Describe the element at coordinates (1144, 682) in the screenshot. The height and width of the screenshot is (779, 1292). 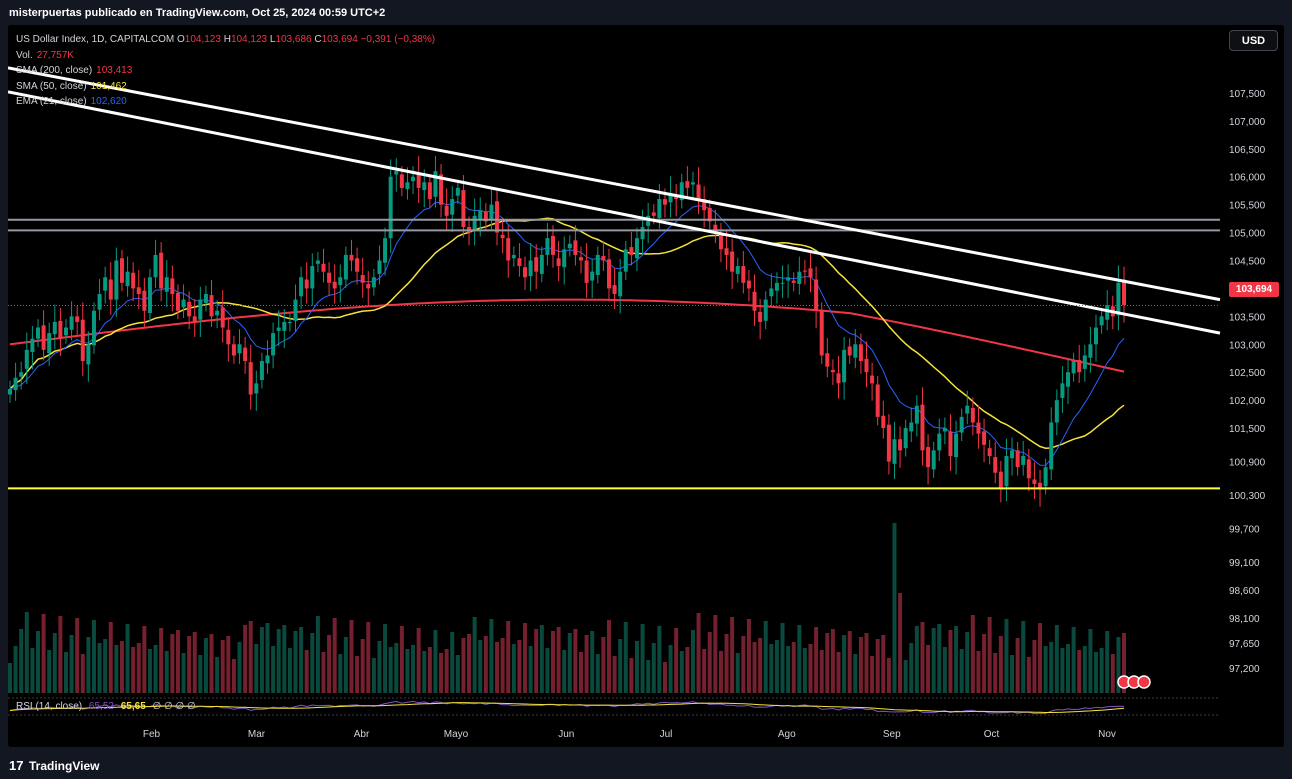
I see `us-flag-icon` at that location.